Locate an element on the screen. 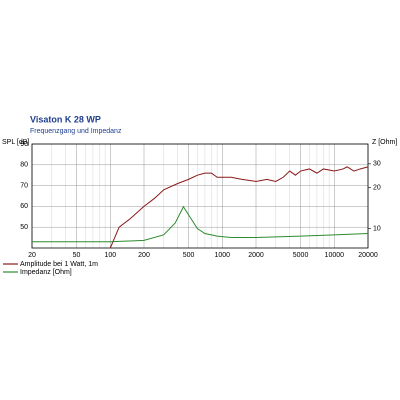 Image resolution: width=400 pixels, height=400 pixels. x-tick-label: 5000 is located at coordinates (301, 255).